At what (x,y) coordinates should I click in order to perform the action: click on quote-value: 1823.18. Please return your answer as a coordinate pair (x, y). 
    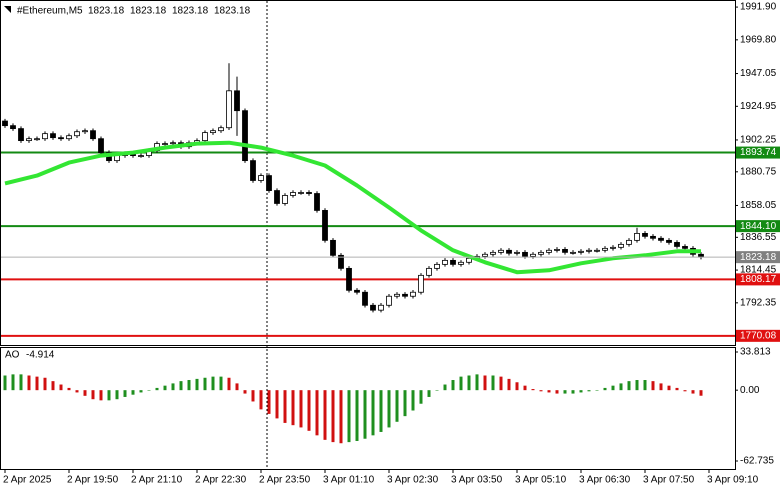
    Looking at the image, I should click on (106, 11).